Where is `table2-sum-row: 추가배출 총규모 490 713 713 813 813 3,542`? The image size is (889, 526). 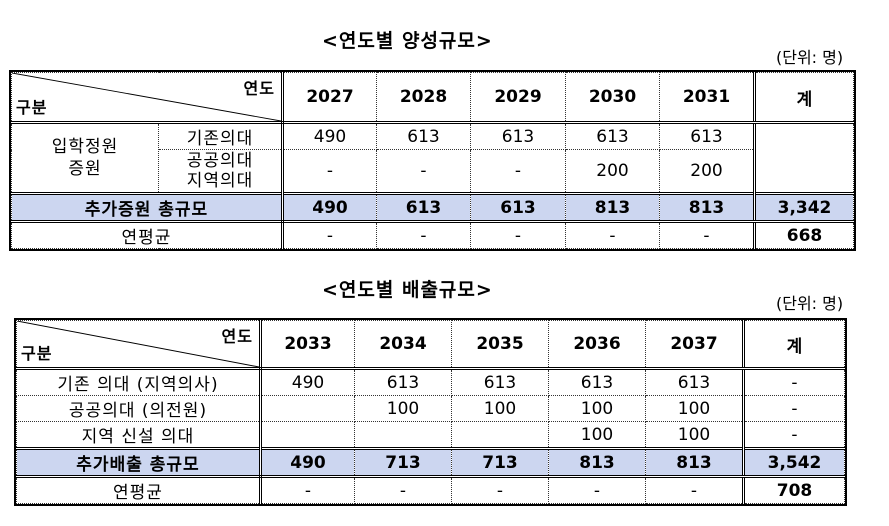 table2-sum-row: 추가배출 총규모 490 713 713 813 813 3,542 is located at coordinates (430, 462).